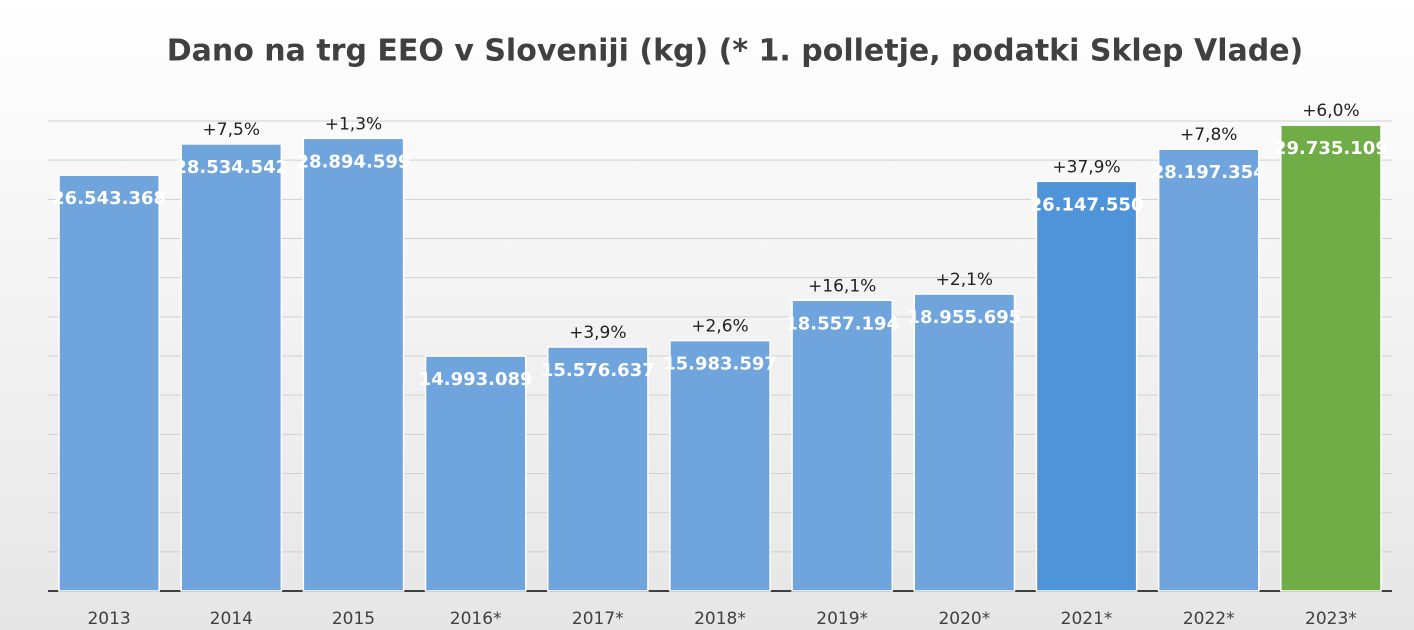 The image size is (1414, 630). What do you see at coordinates (109, 198) in the screenshot?
I see `value-label: 26.543.368` at bounding box center [109, 198].